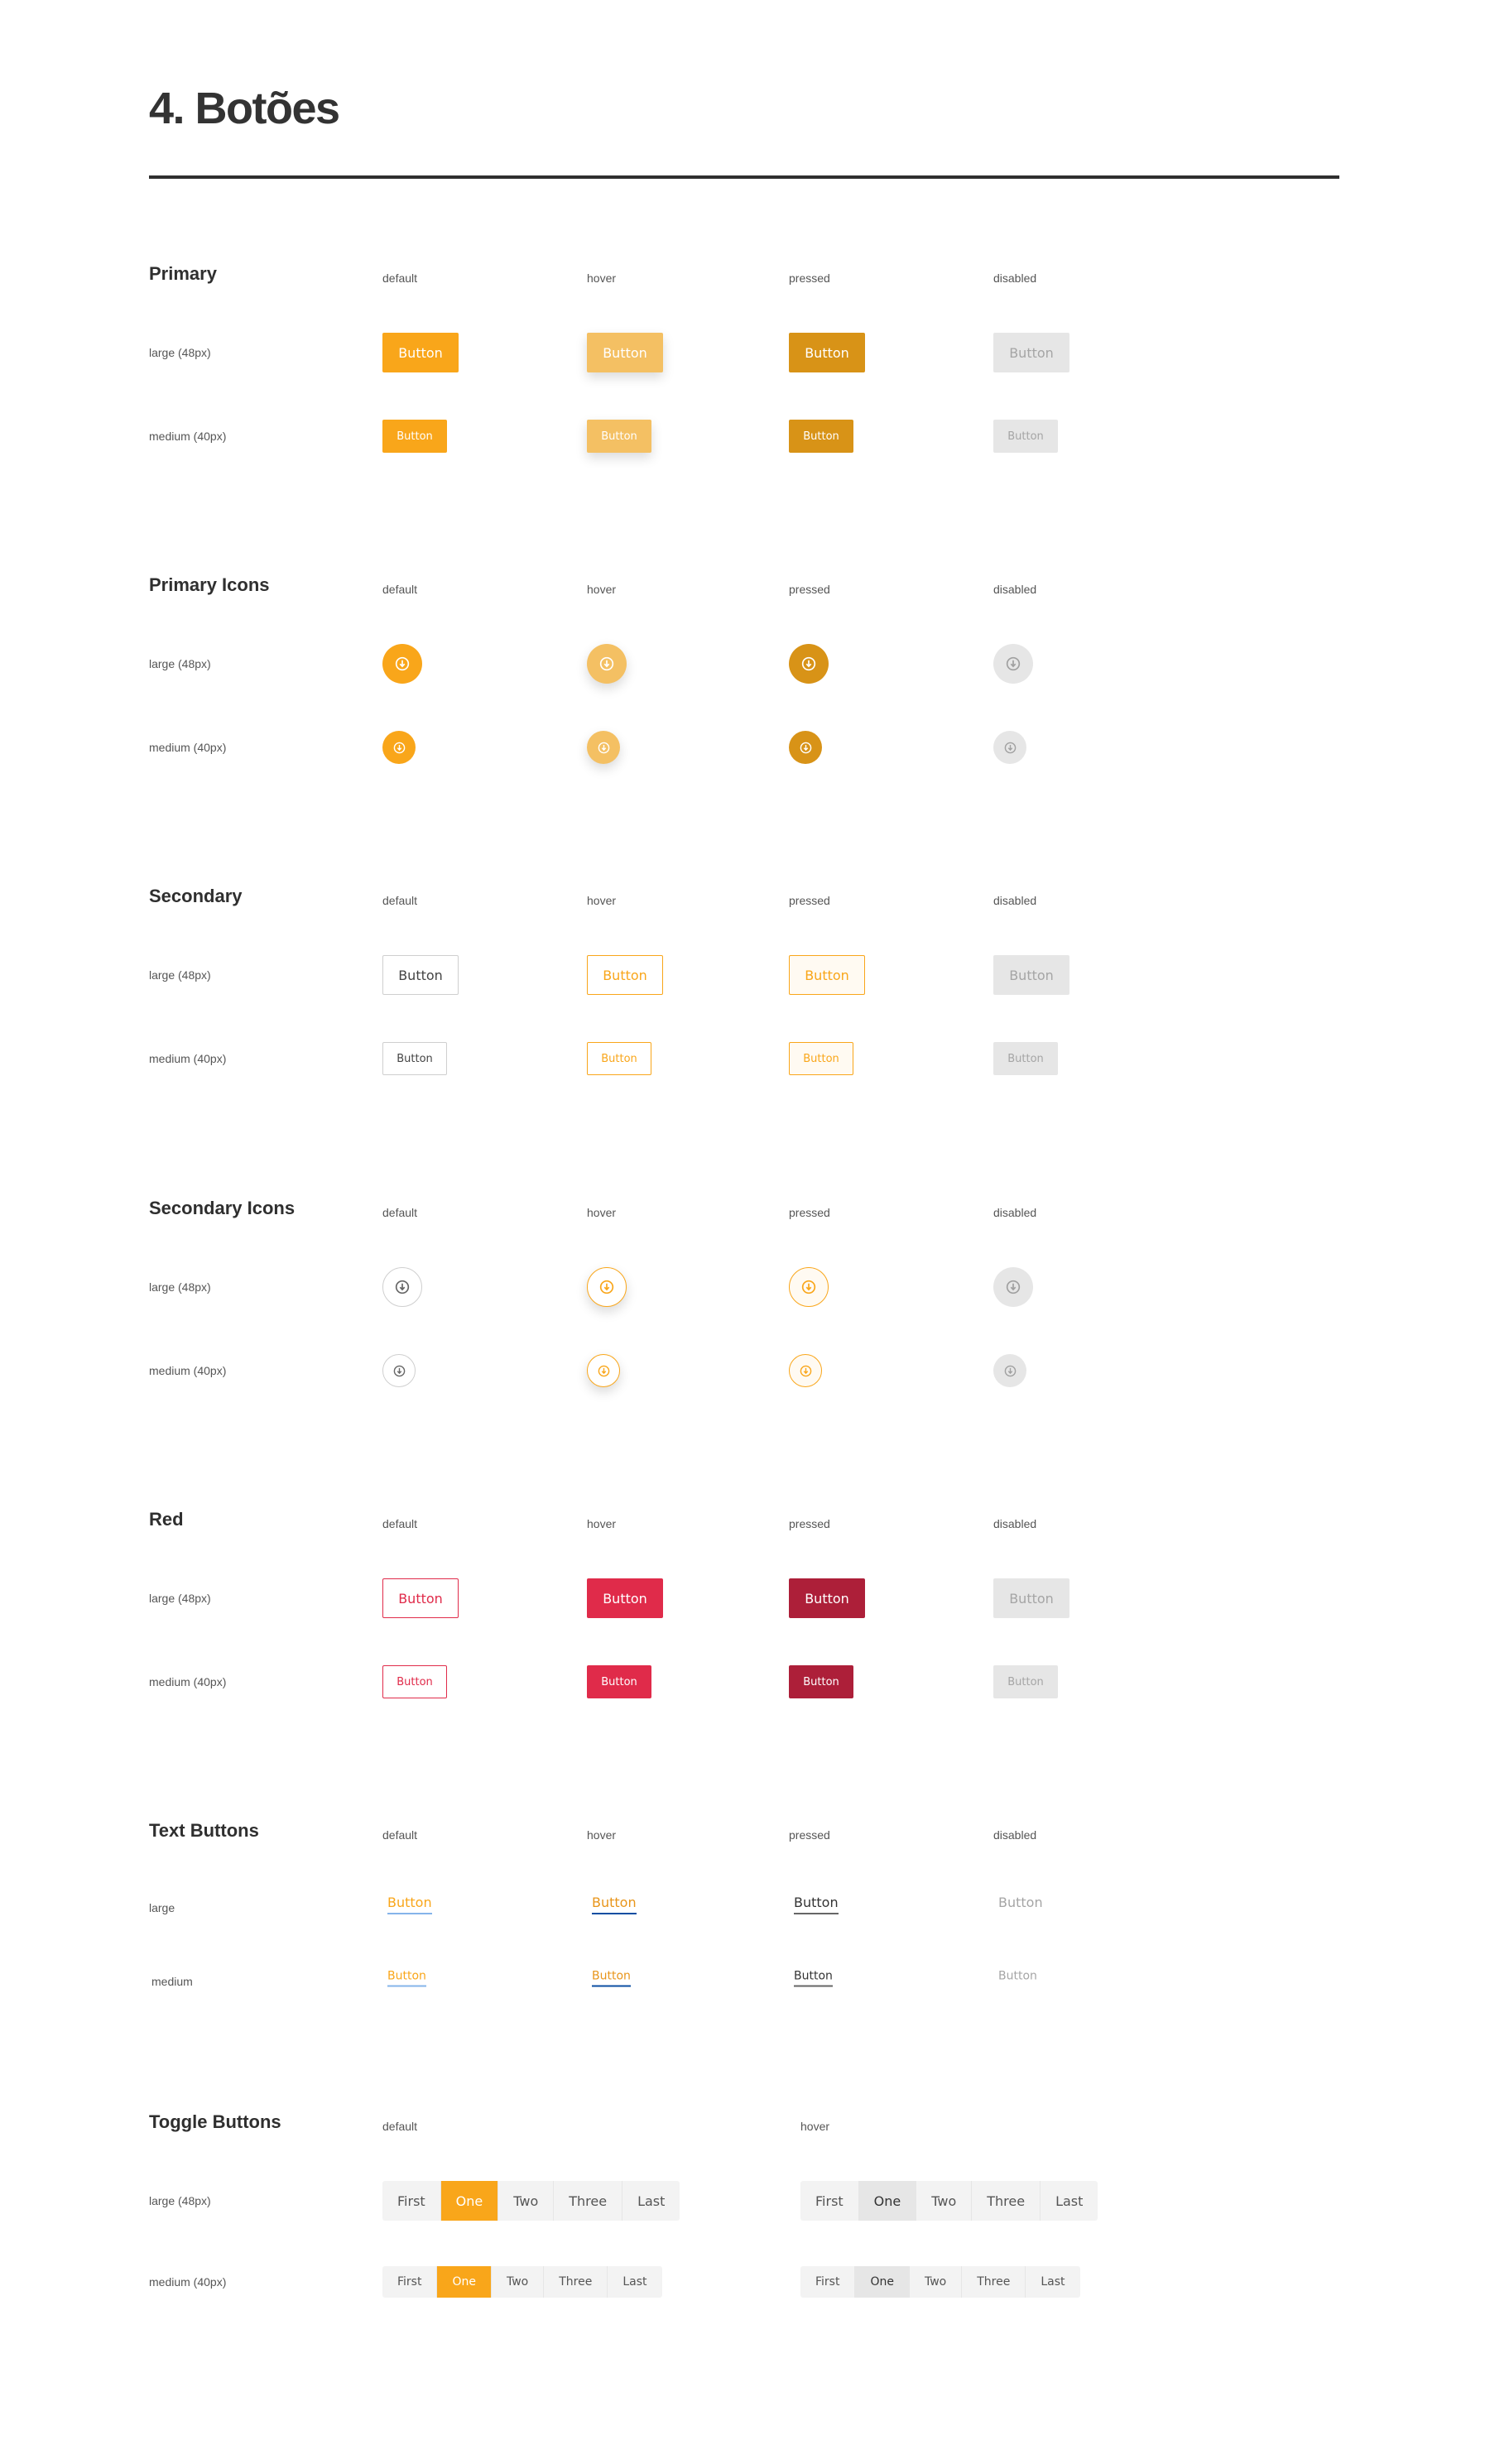 The image size is (1490, 2464). I want to click on section-title-text: Text Buttons, so click(204, 1830).